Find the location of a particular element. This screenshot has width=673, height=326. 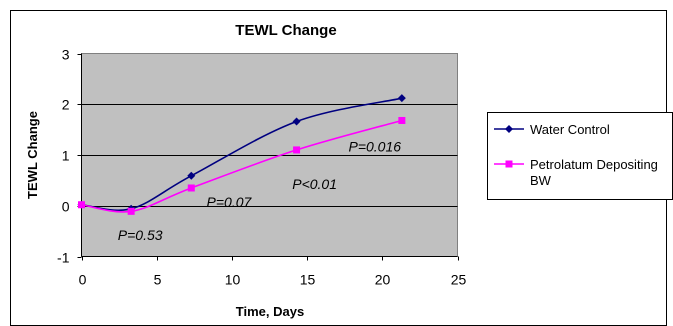

x-tick-label: 10 is located at coordinates (233, 280).